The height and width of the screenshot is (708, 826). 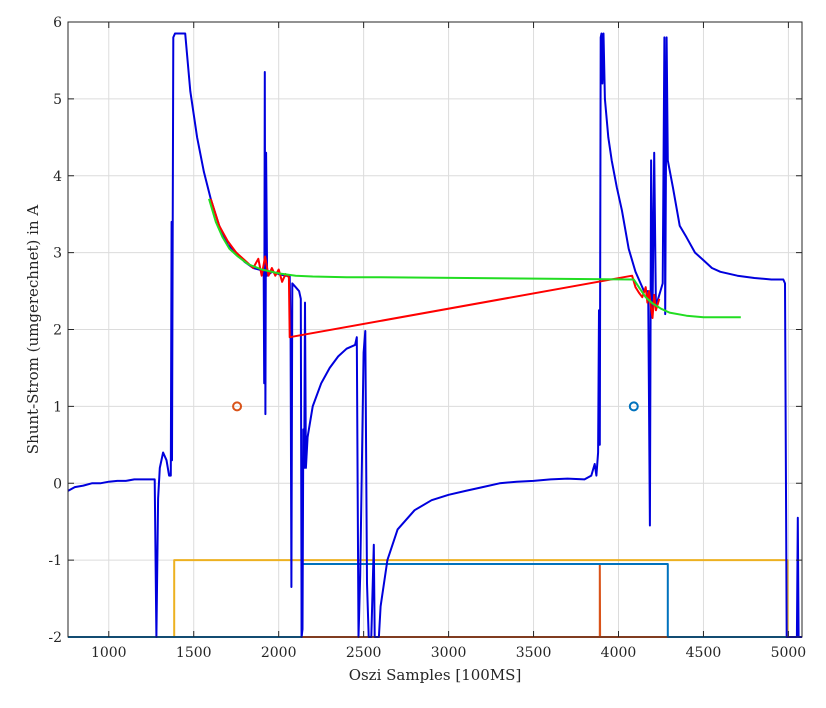 I want to click on x-tick-label: 2500, so click(x=364, y=653).